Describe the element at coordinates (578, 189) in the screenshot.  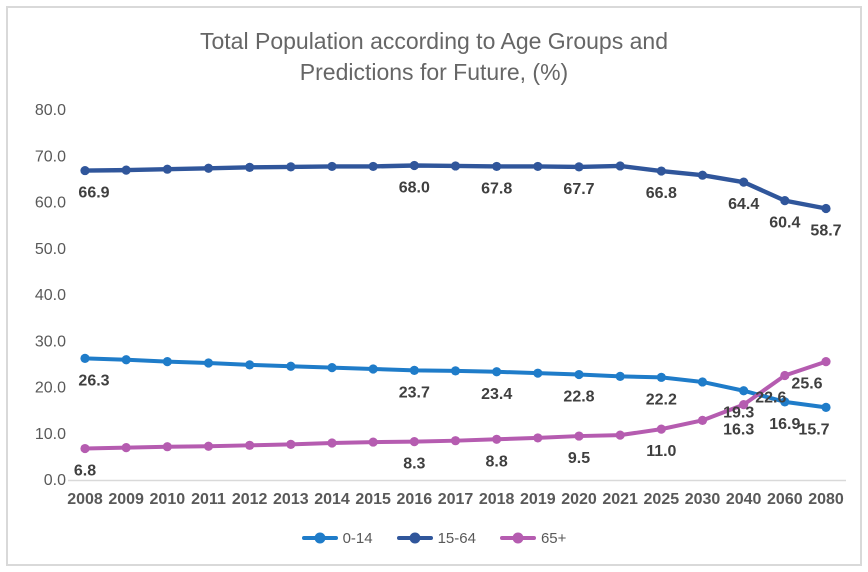
I see `data-label-15-64: 67.7` at that location.